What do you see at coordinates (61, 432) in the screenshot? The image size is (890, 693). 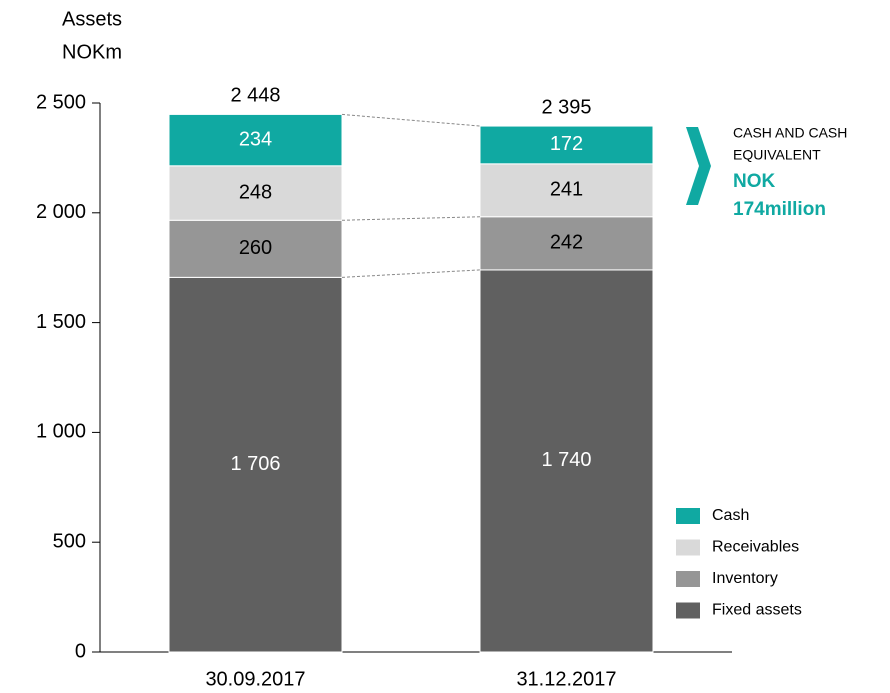 I see `y-tick-label: 1 000` at bounding box center [61, 432].